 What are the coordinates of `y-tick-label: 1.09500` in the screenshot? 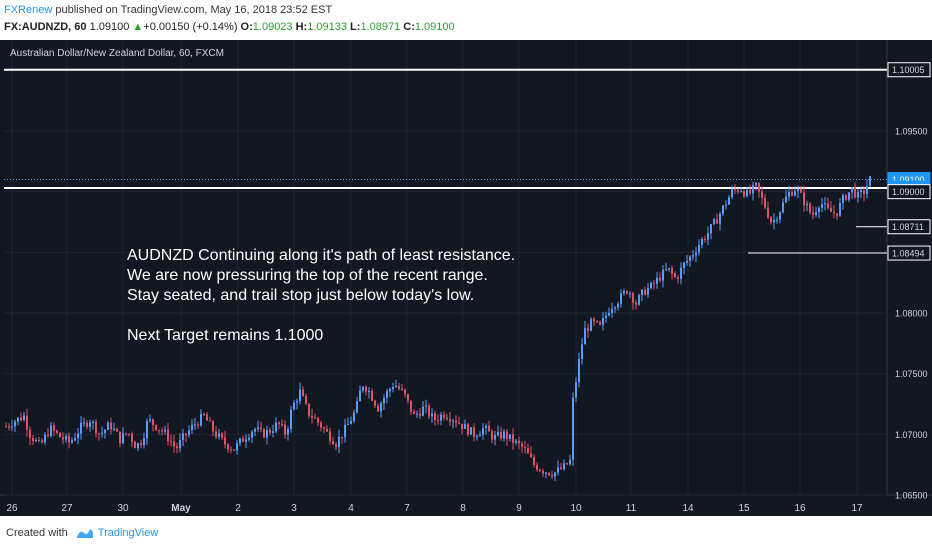 It's located at (911, 132).